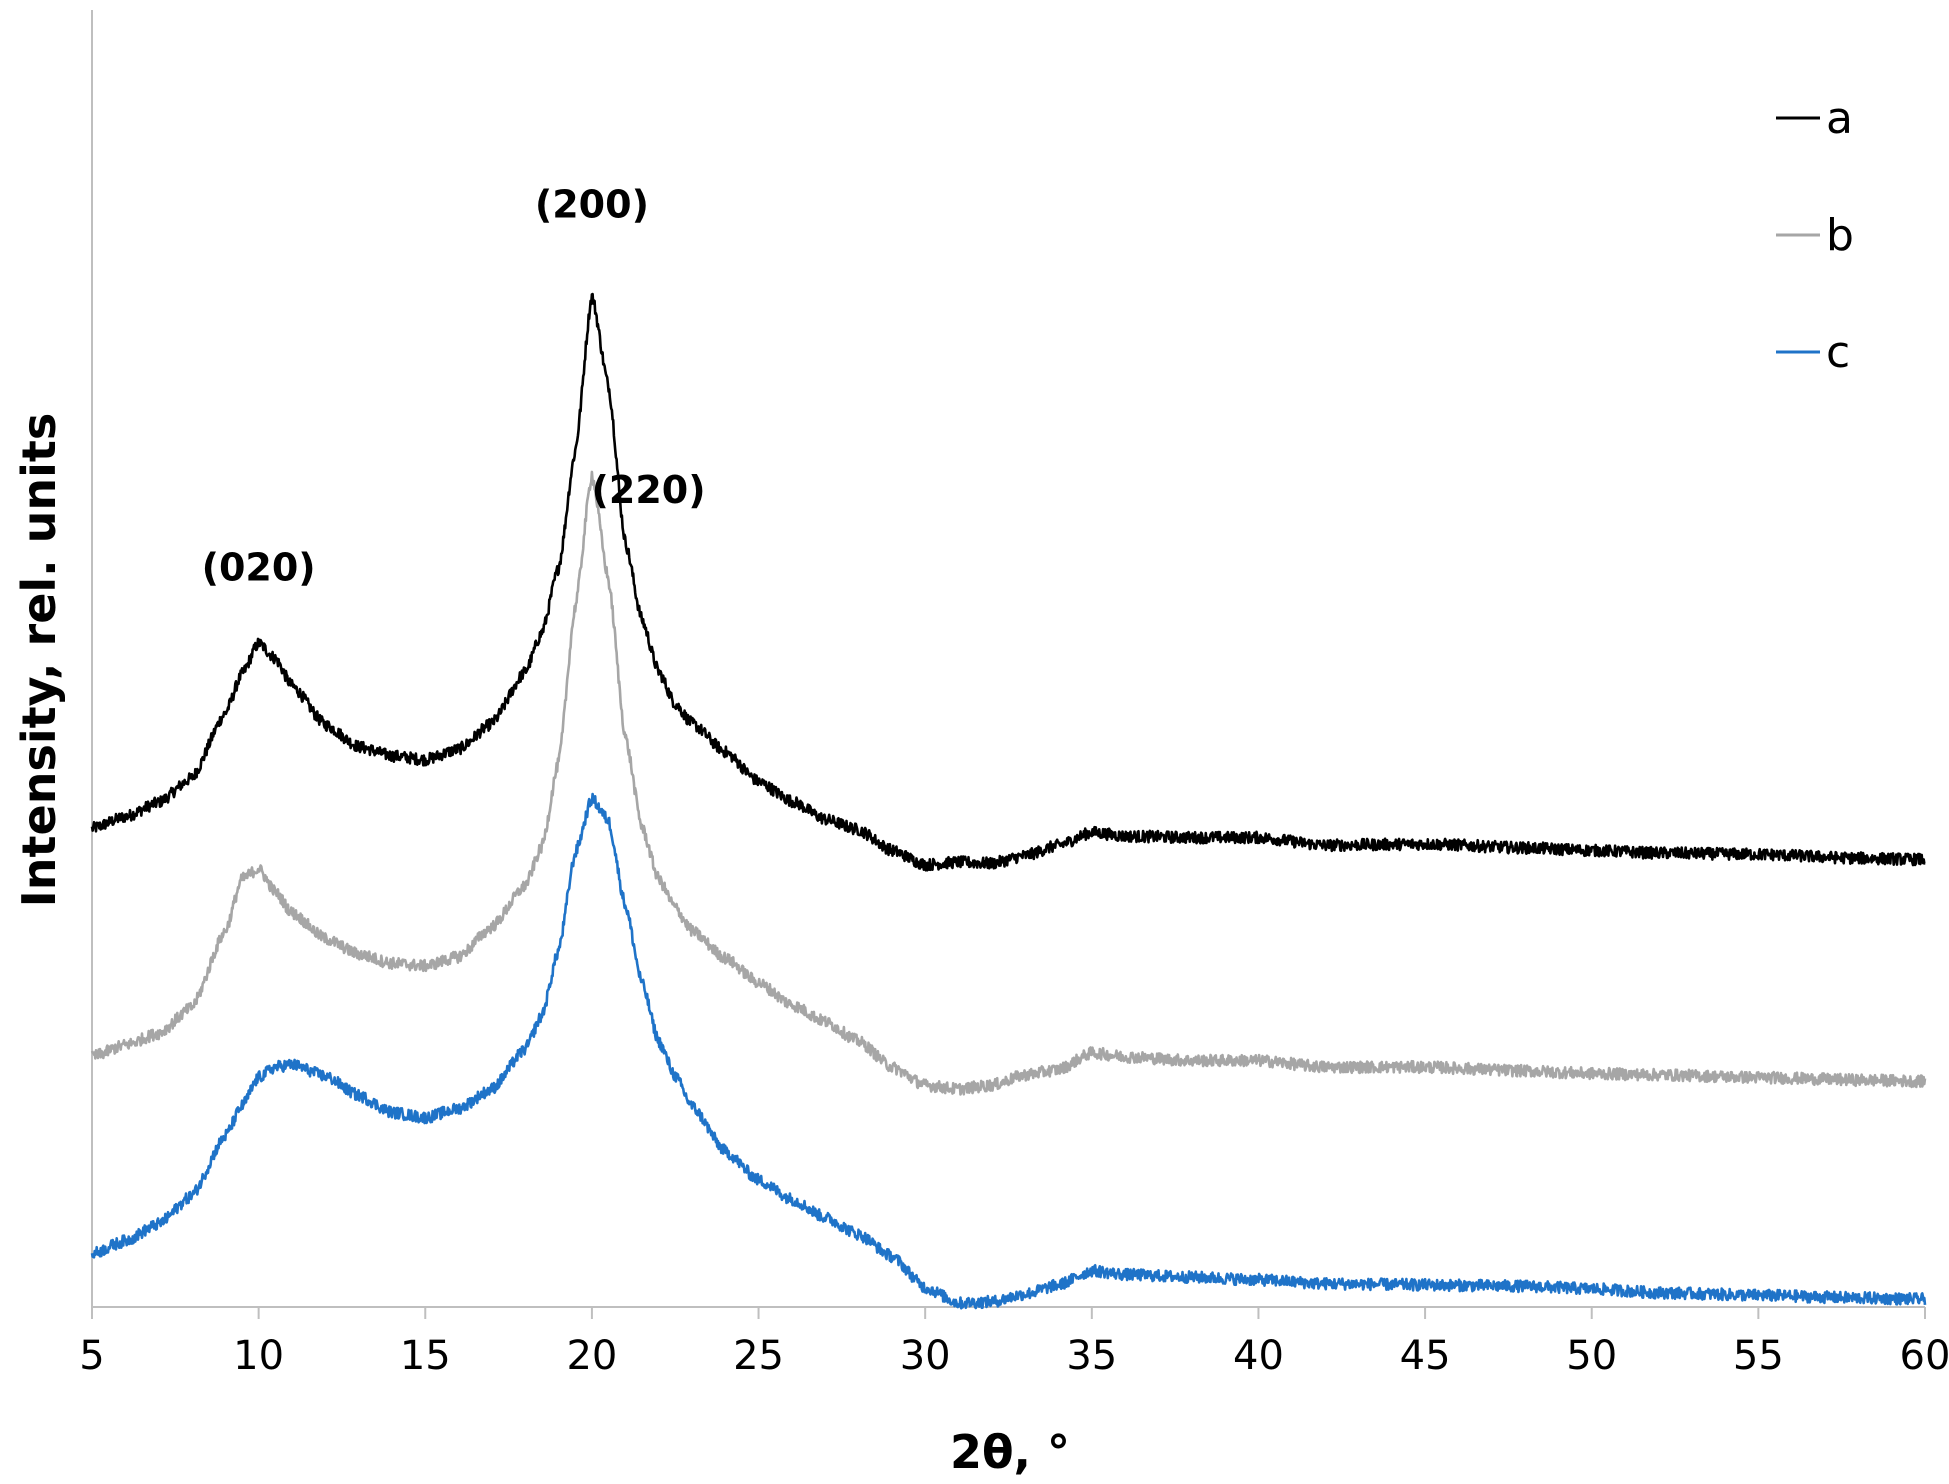  Describe the element at coordinates (259, 568) in the screenshot. I see `peak-label: (020)` at that location.